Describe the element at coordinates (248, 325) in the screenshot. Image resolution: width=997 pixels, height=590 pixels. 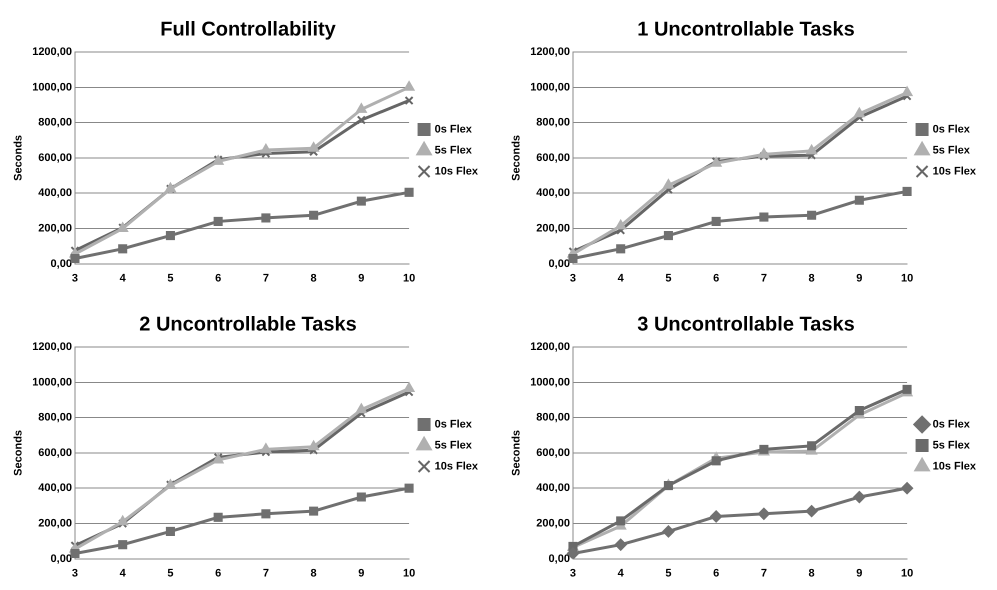
I see `chart-title: 2 Uncontrollable Tasks` at that location.